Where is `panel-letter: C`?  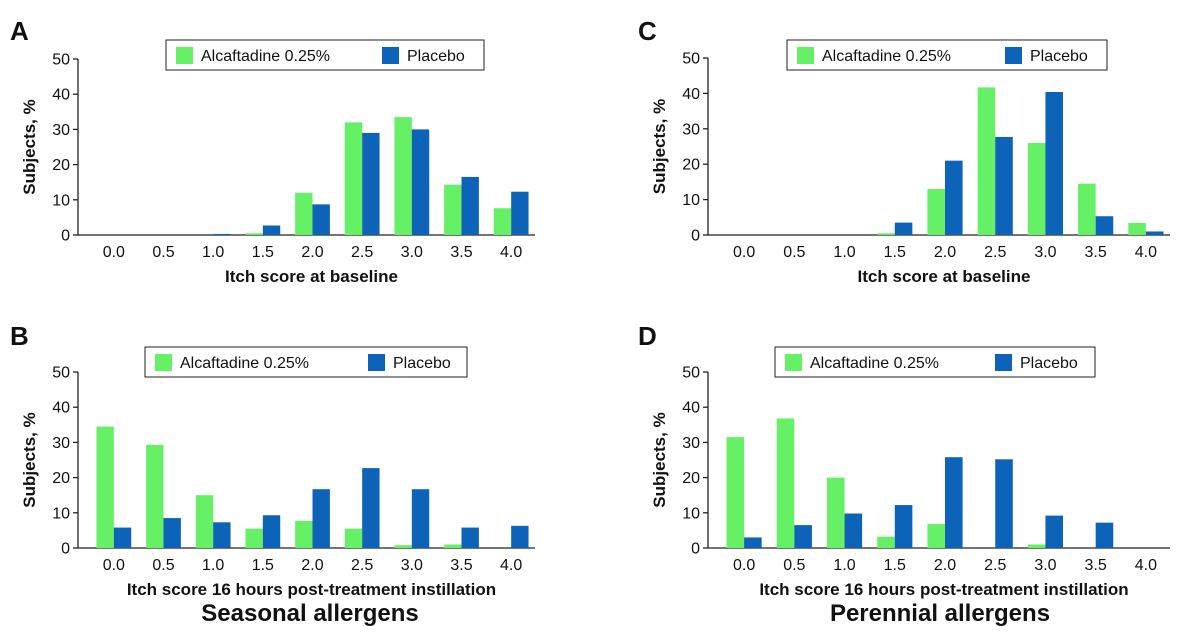
panel-letter: C is located at coordinates (647, 31).